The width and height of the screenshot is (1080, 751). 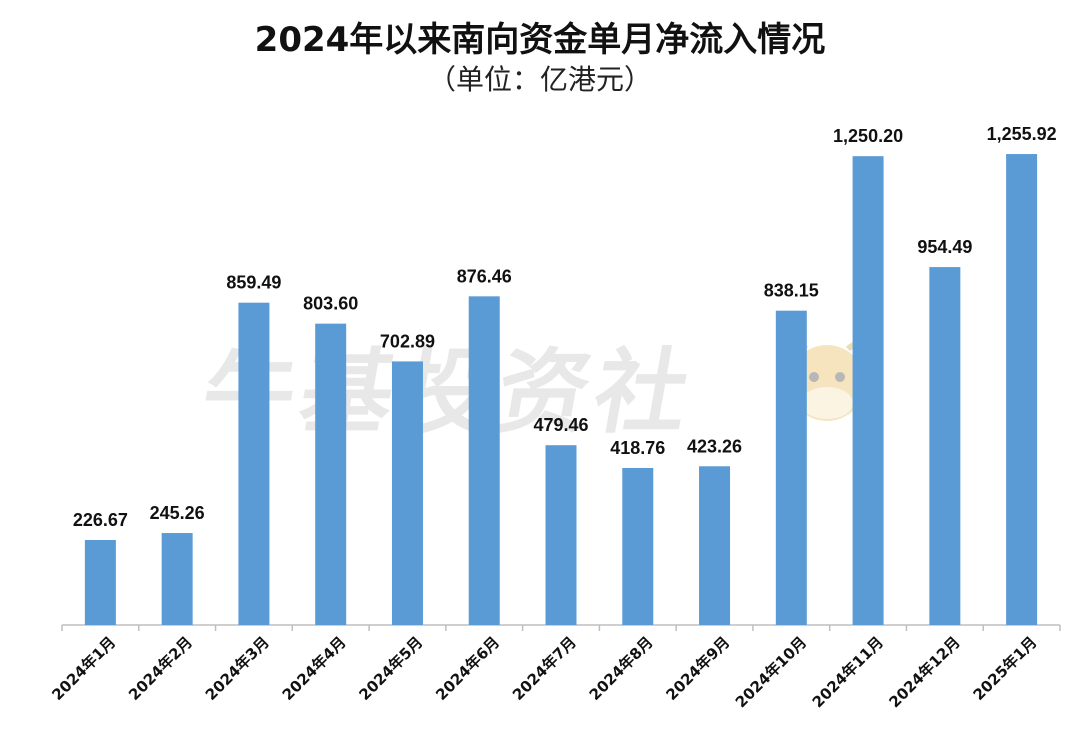 I want to click on x-tick-label: 2024年4月, so click(x=314, y=668).